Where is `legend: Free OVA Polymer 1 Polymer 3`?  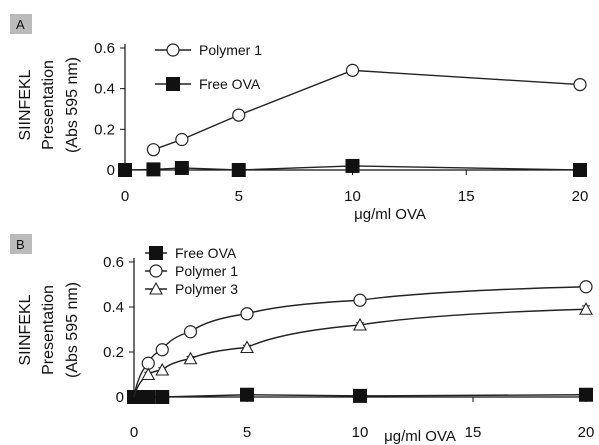
legend: Free OVA Polymer 1 Polymer 3 is located at coordinates (191, 271).